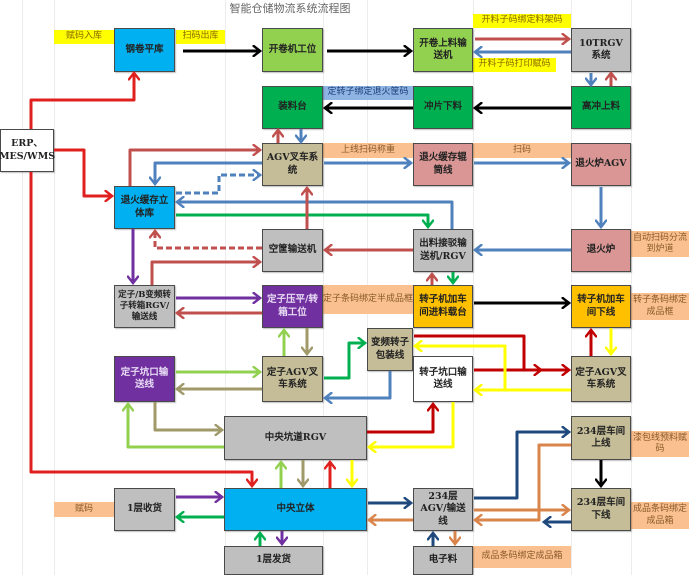 The width and height of the screenshot is (689, 575). I want to click on node-furnace: 退火炉, so click(601, 250).